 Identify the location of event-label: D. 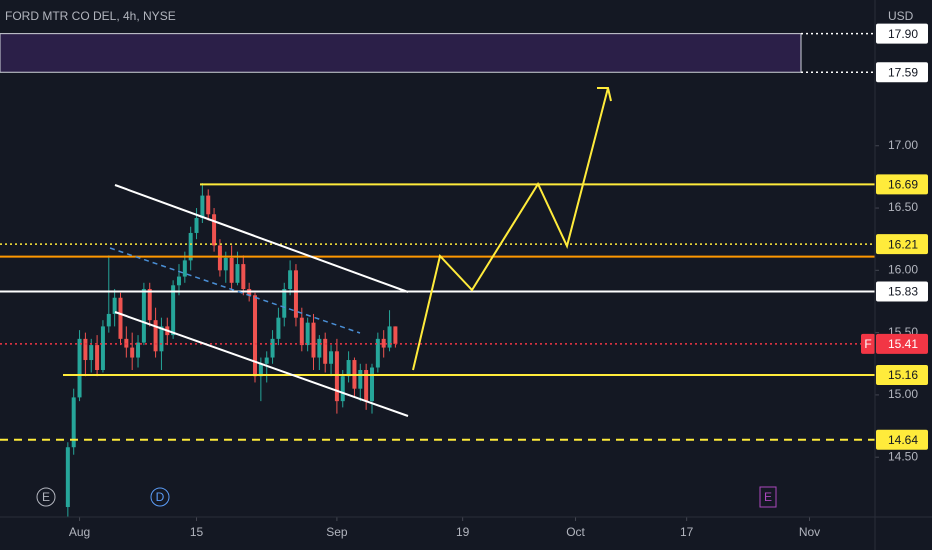
(160, 497).